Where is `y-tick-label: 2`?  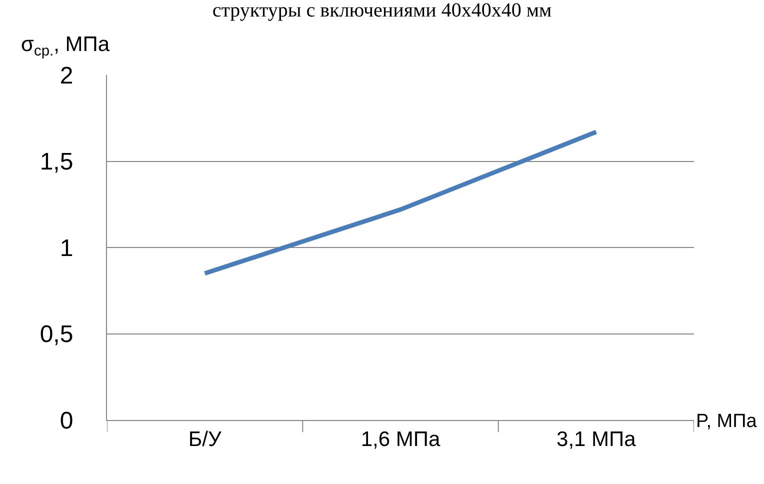
y-tick-label: 2 is located at coordinates (67, 76).